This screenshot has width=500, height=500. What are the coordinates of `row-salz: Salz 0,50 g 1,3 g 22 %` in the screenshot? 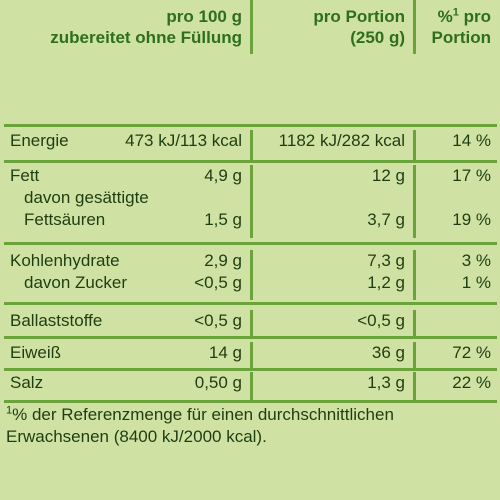 It's located at (250, 386).